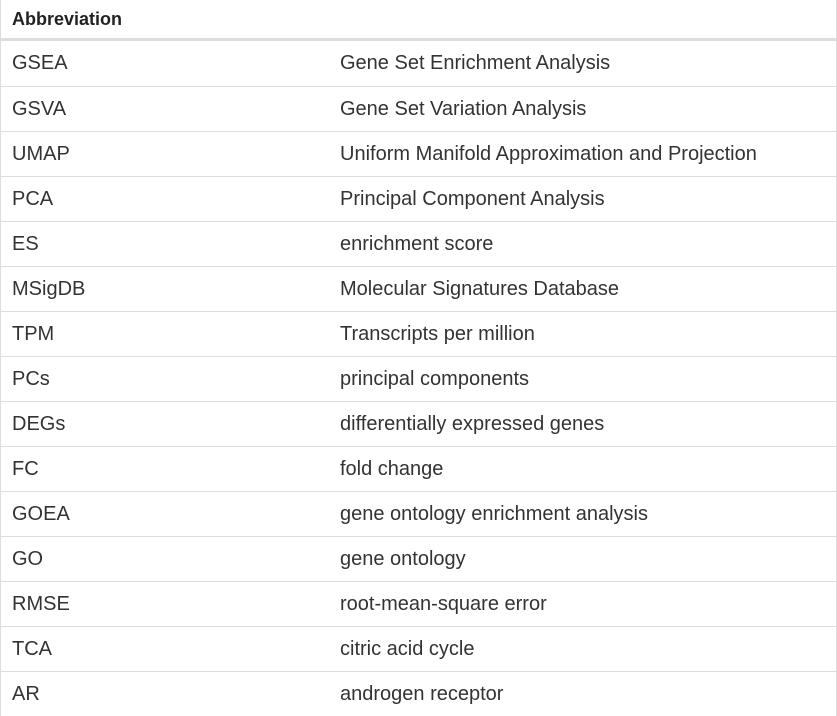 Image resolution: width=837 pixels, height=716 pixels. Describe the element at coordinates (165, 20) in the screenshot. I see `column-header-abbreviation: Abbreviation` at that location.